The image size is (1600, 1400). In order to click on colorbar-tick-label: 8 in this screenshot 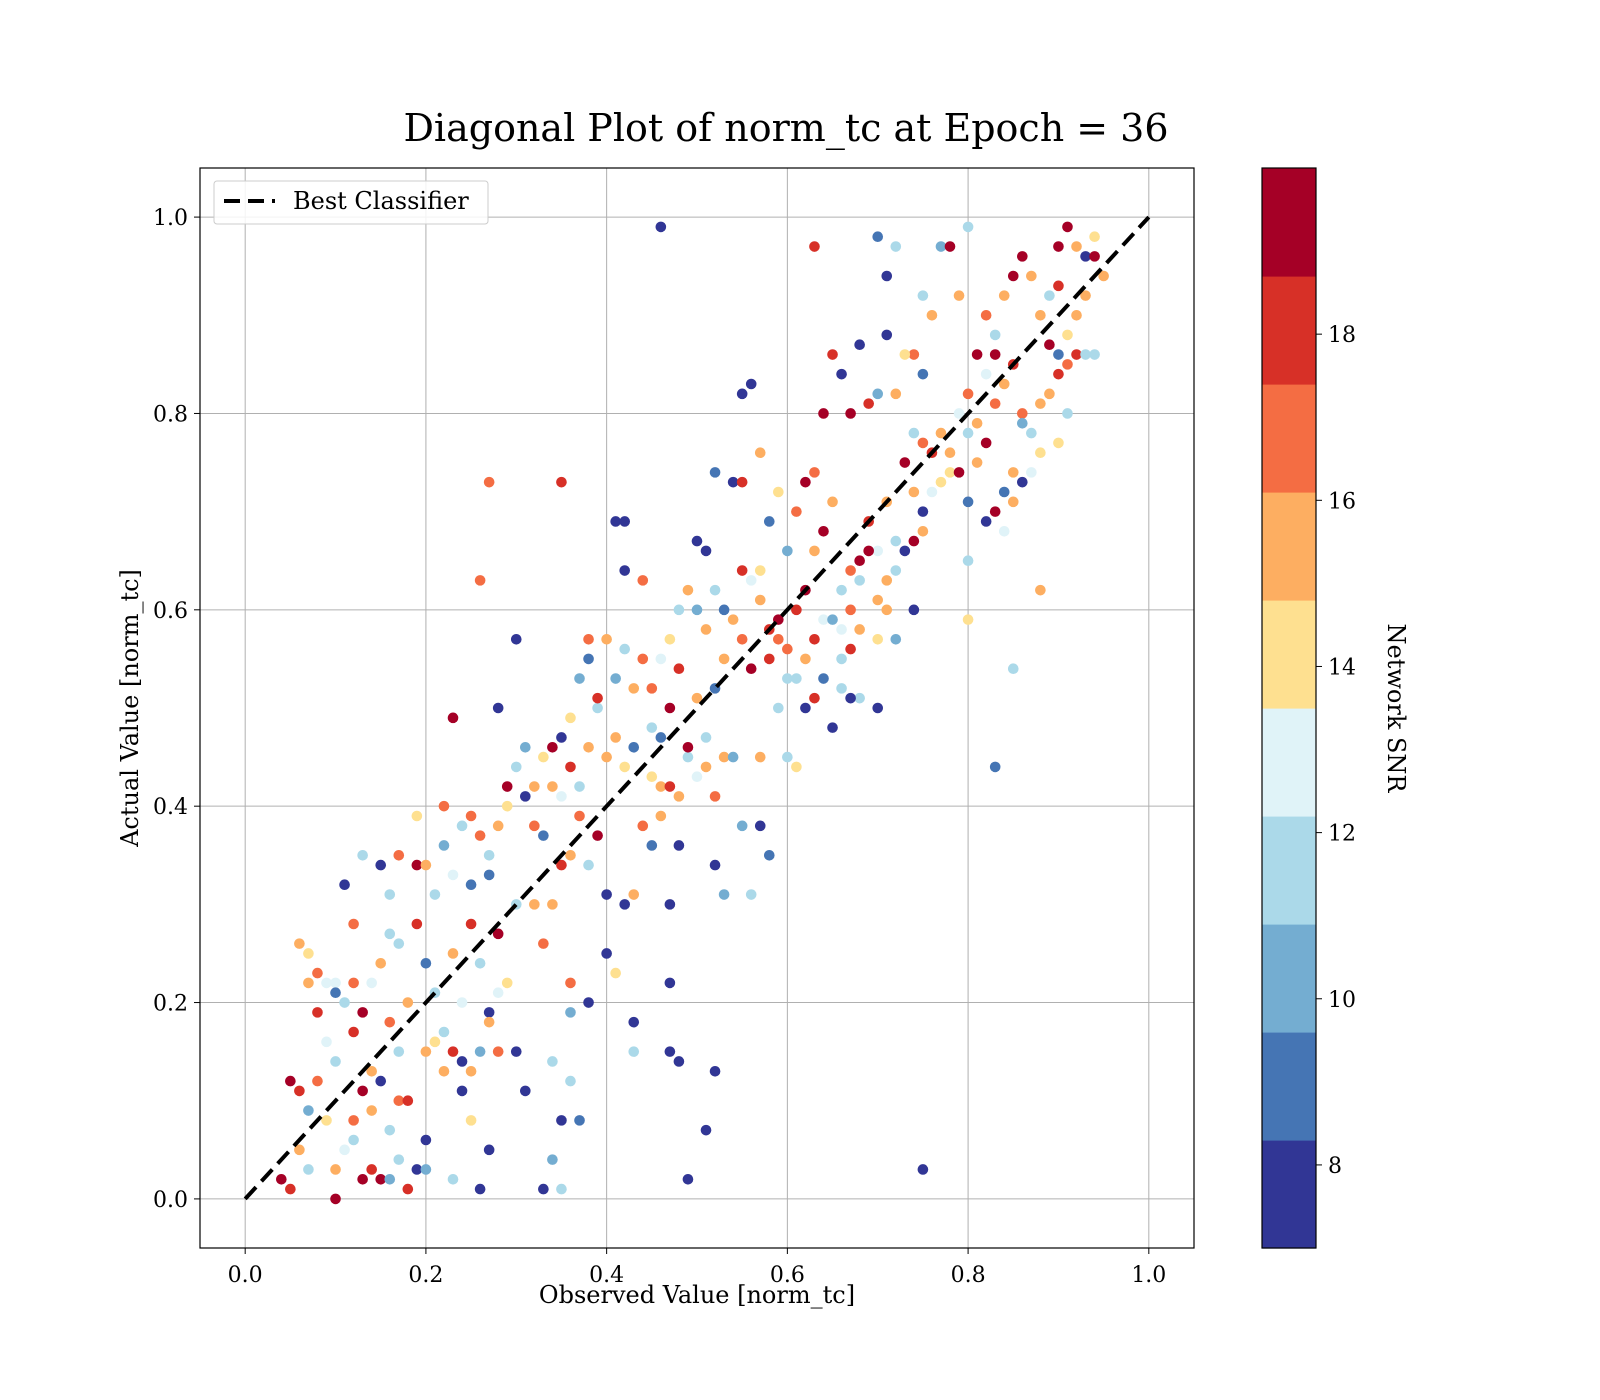, I will do `click(1335, 1166)`.